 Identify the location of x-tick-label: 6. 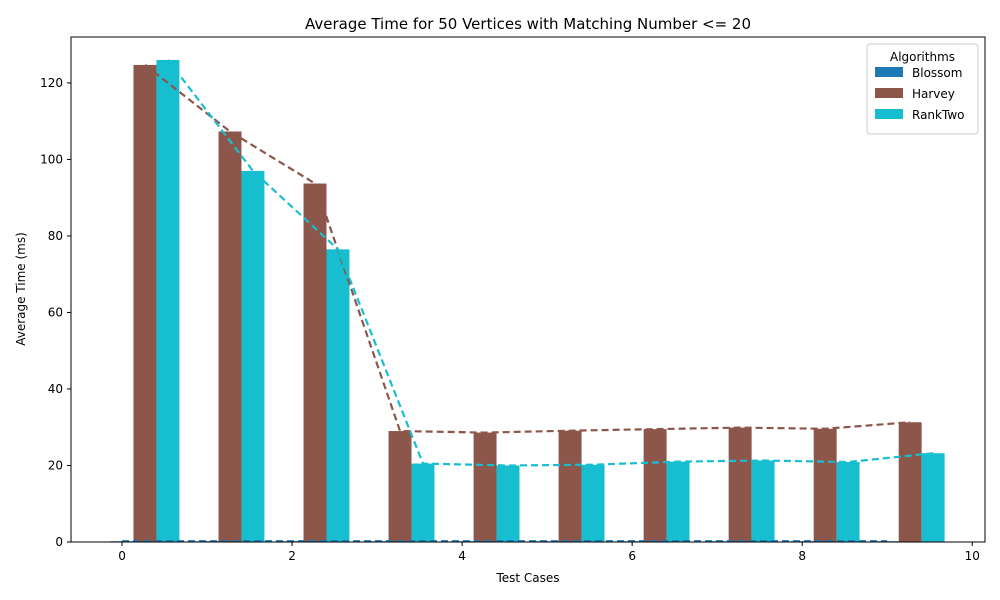
(632, 556).